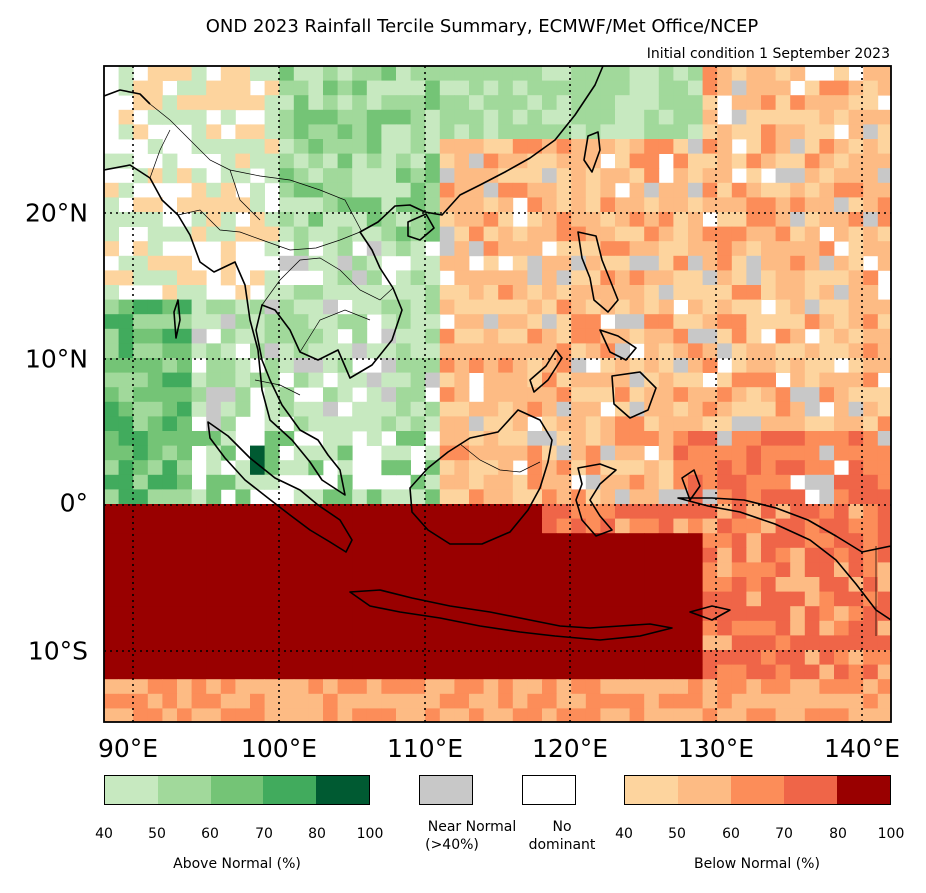  Describe the element at coordinates (264, 834) in the screenshot. I see `above-tick: 70` at that location.